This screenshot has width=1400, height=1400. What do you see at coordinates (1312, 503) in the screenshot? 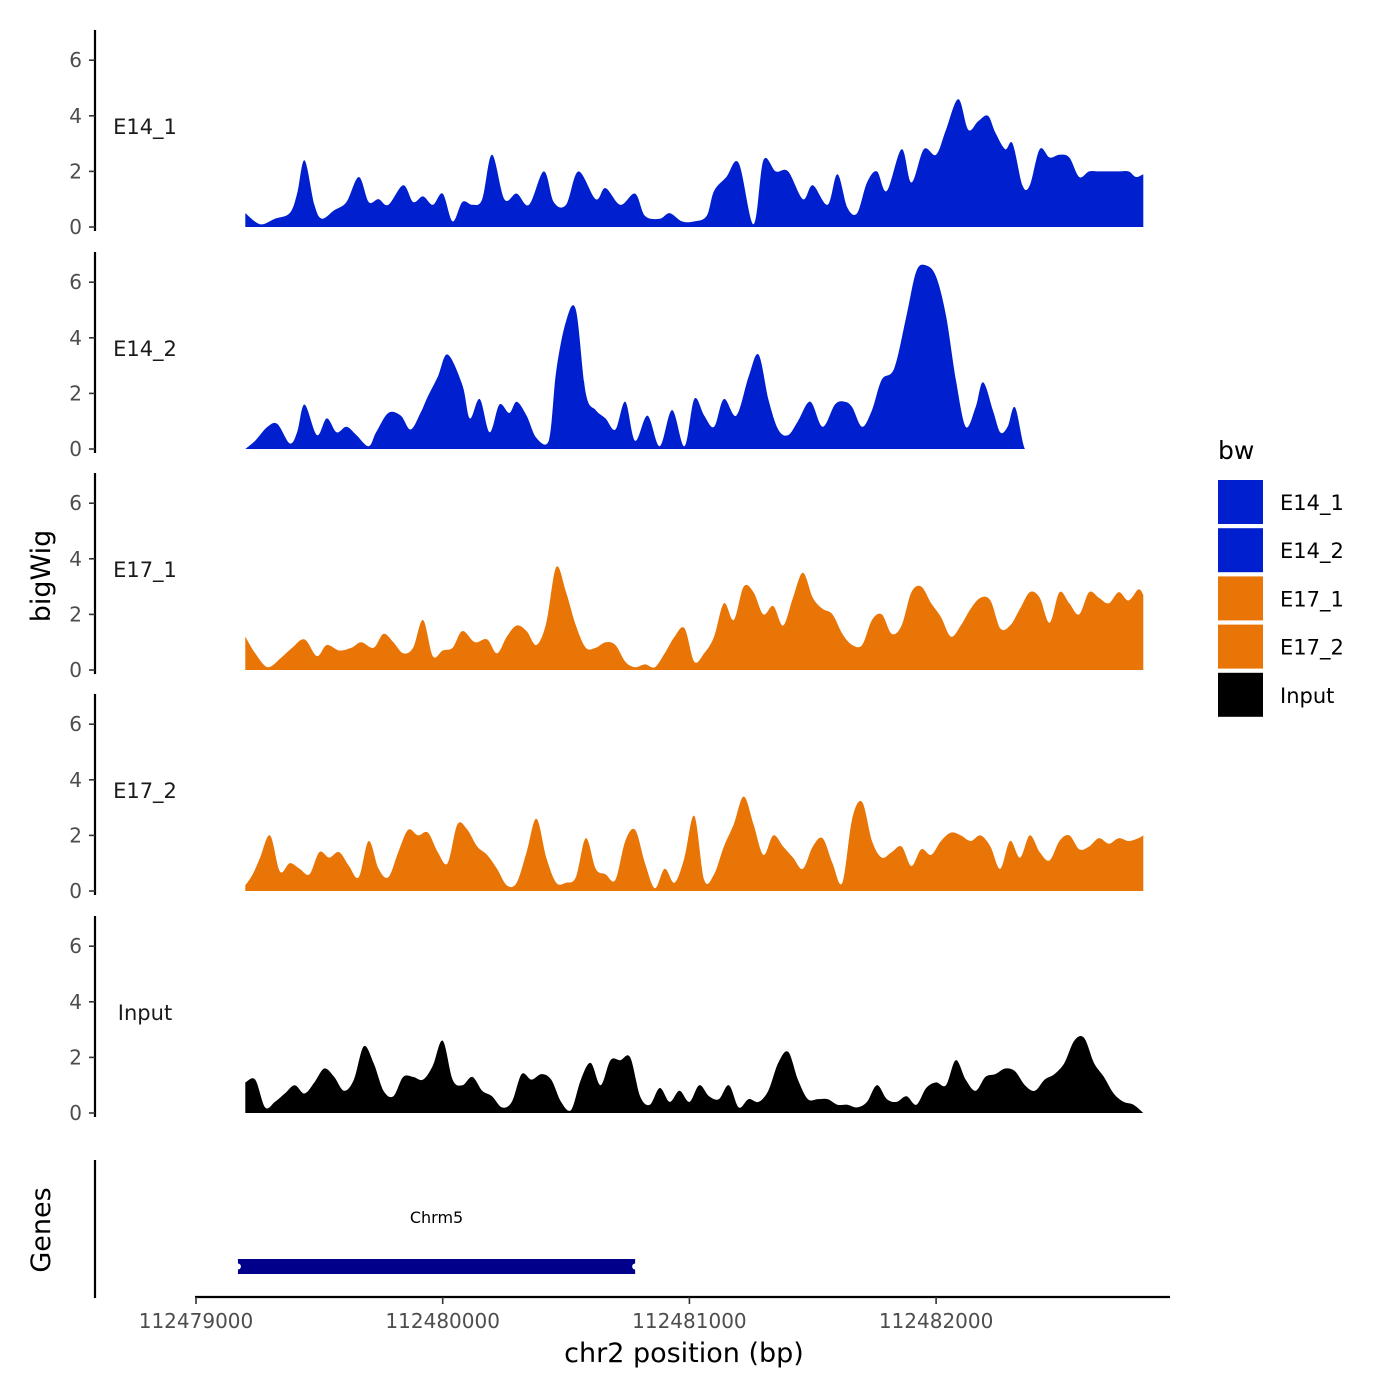
I see `legend-label: E14_1` at bounding box center [1312, 503].